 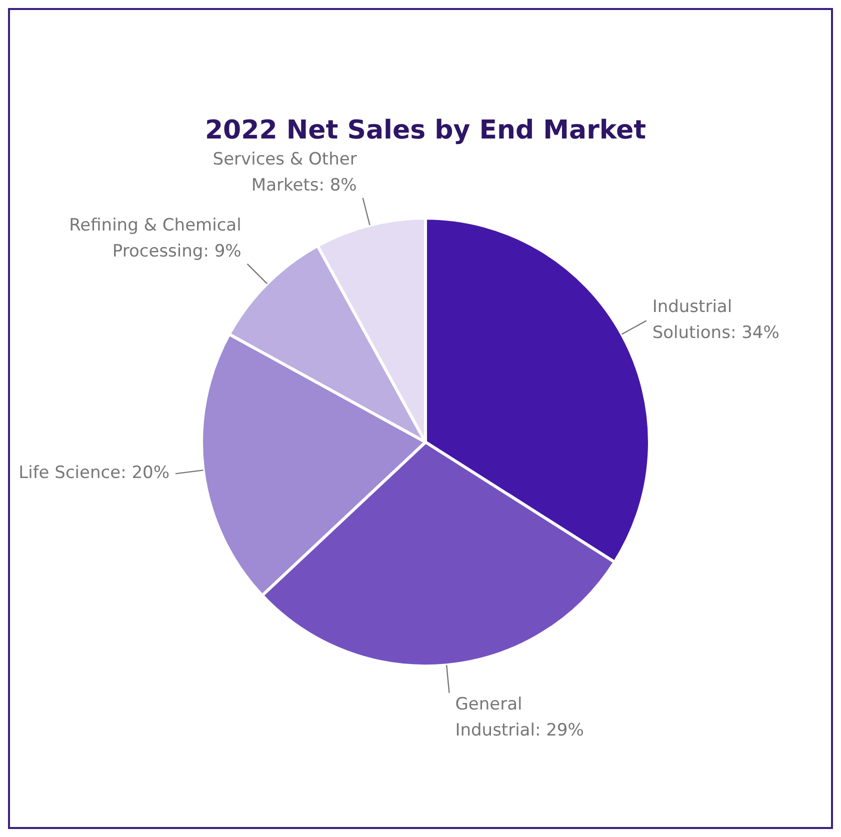 I want to click on chart-title: 2022 Net Sales by End Market, so click(x=425, y=130).